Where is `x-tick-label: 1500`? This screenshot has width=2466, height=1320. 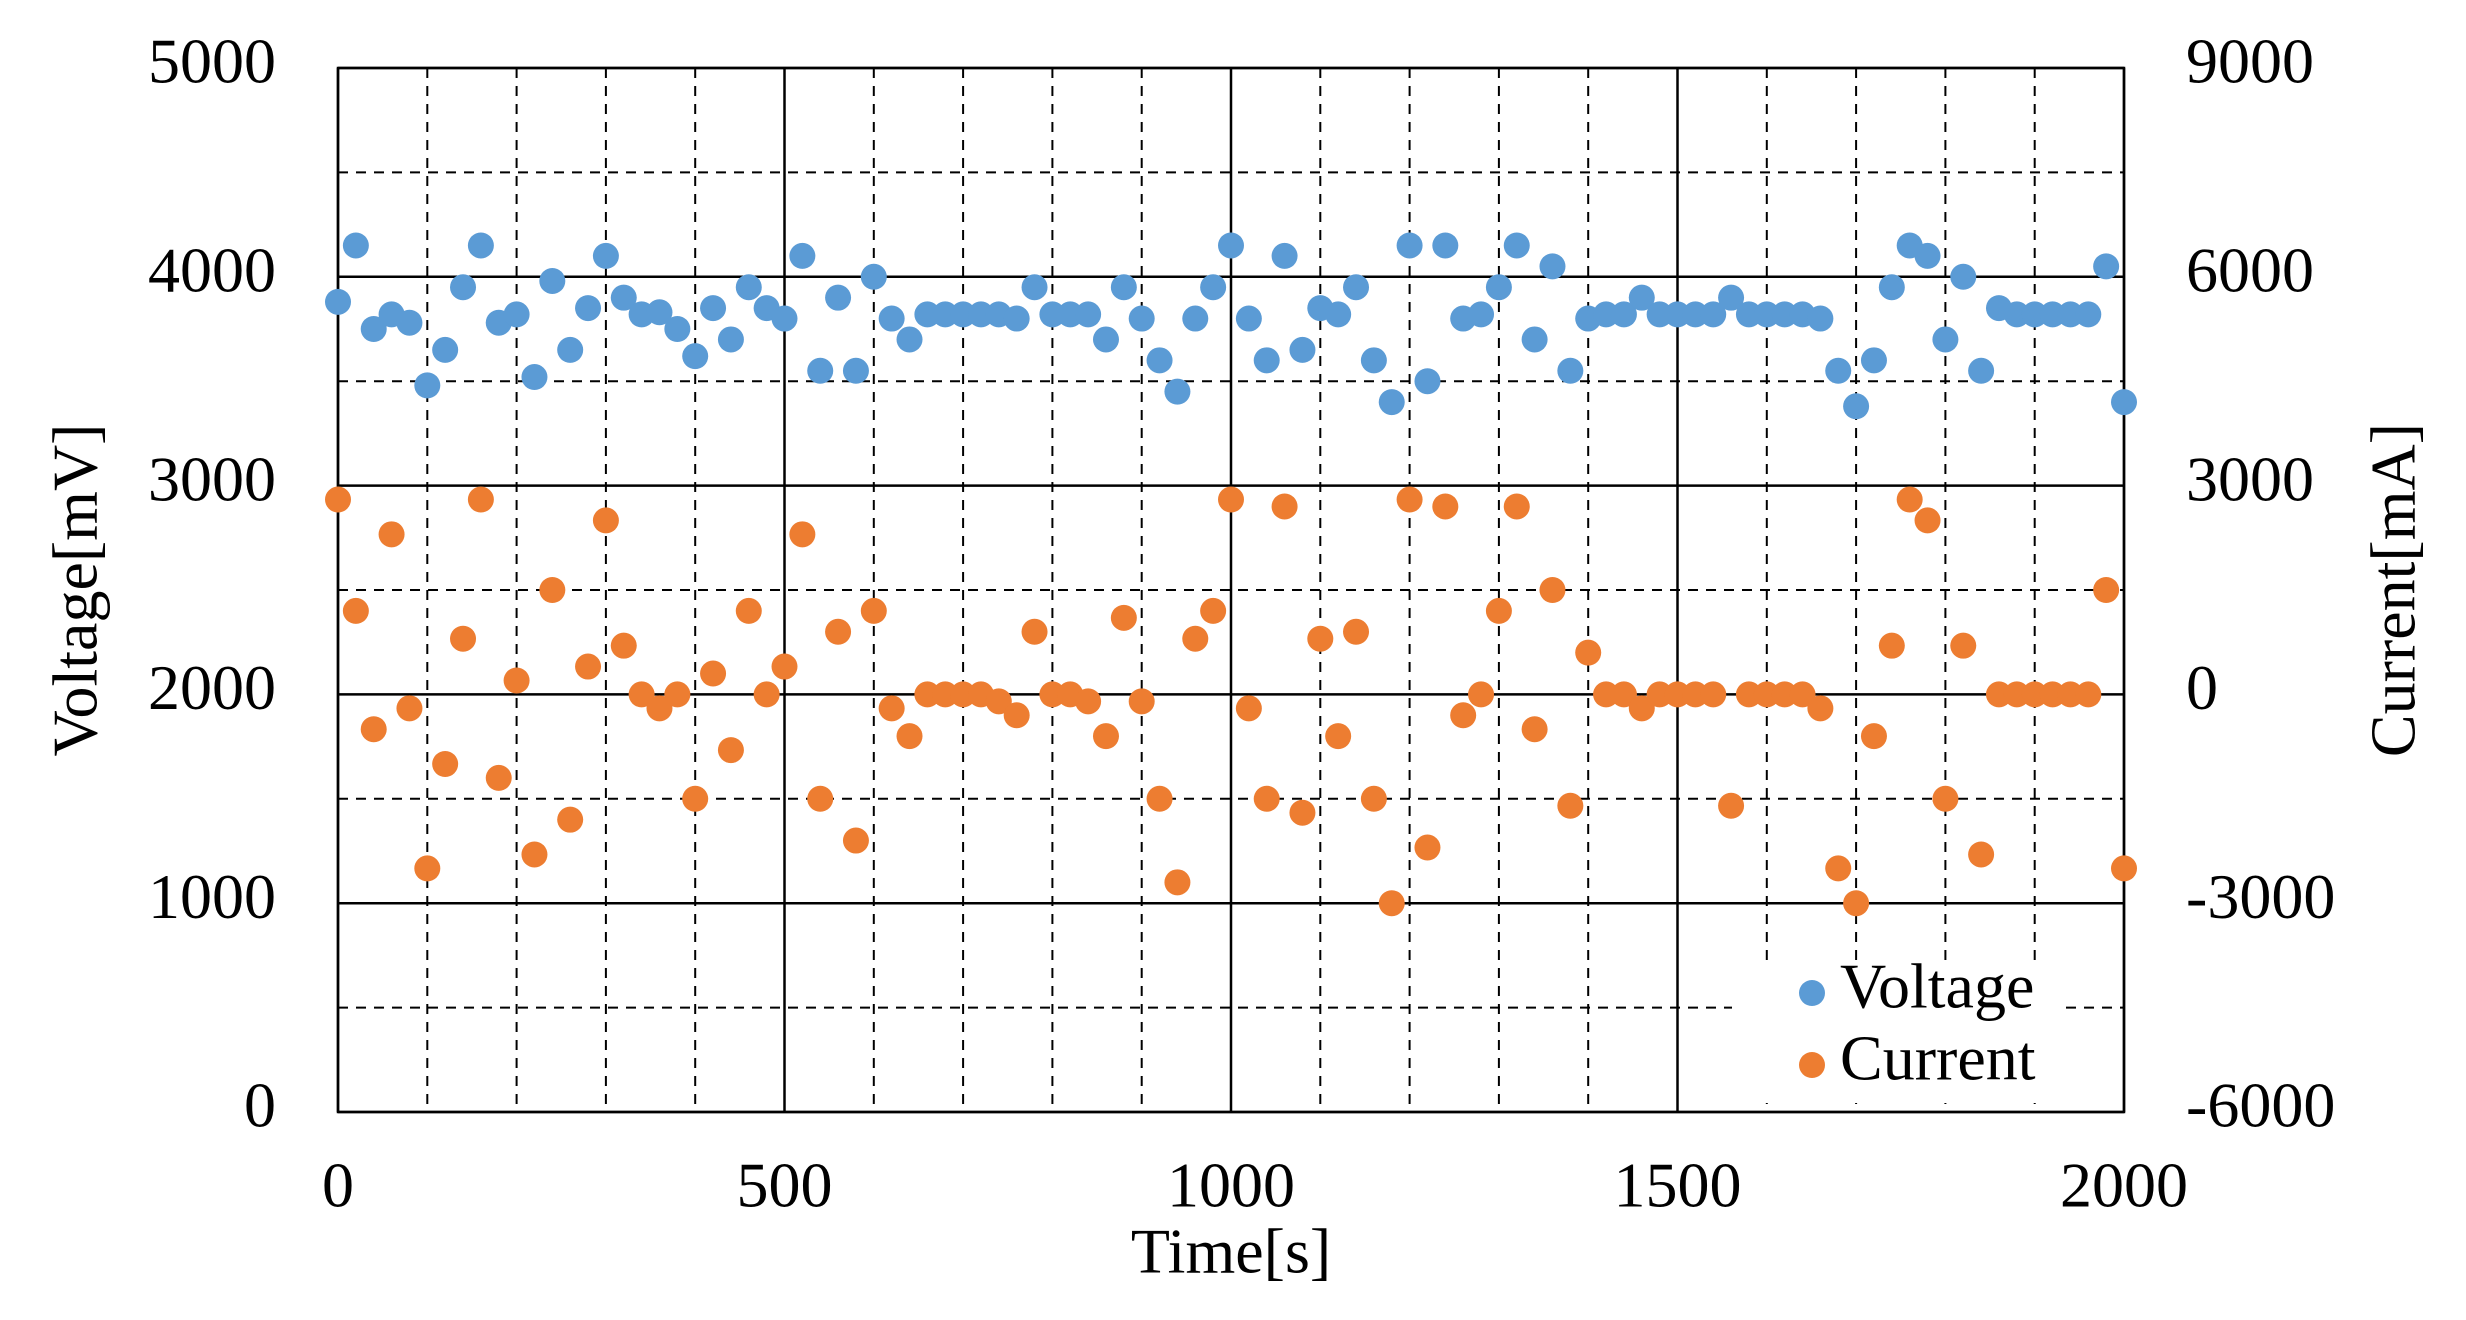
x-tick-label: 1500 is located at coordinates (1678, 1185).